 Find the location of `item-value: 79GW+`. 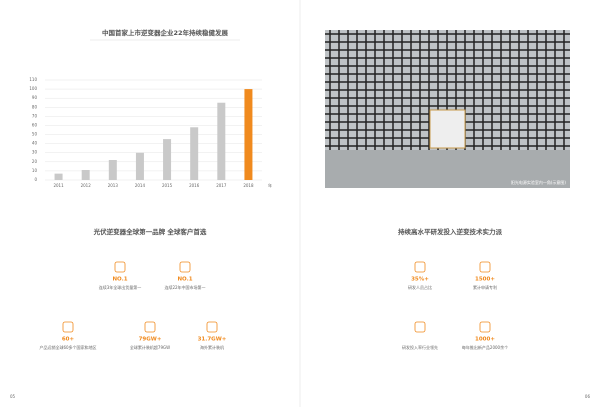

item-value: 79GW+ is located at coordinates (150, 340).